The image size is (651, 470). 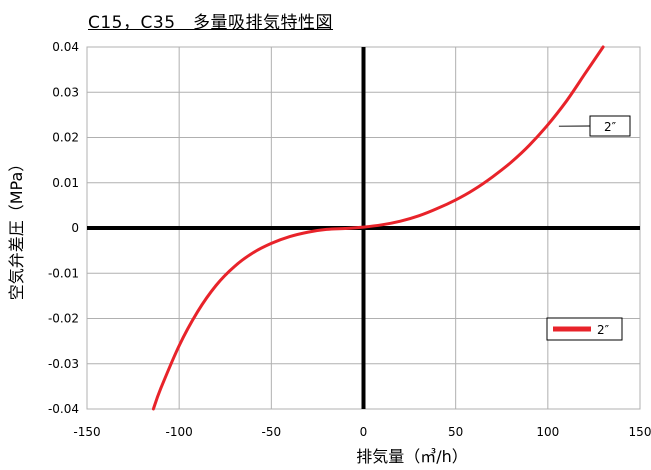 What do you see at coordinates (211, 23) in the screenshot?
I see `chart-title: C15，C35 多量吸排気特性図` at bounding box center [211, 23].